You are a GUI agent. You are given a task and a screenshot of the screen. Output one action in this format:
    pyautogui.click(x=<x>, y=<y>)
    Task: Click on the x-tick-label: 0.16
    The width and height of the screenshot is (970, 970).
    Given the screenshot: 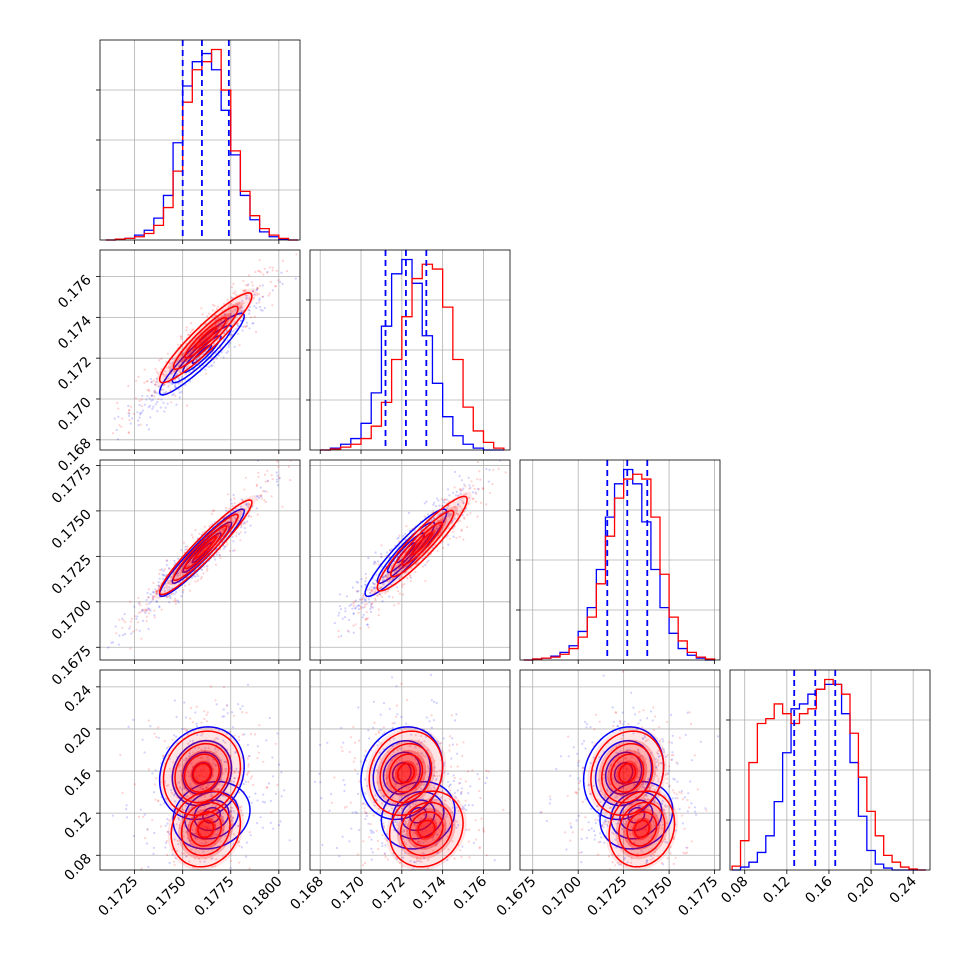 What is the action you would take?
    pyautogui.click(x=818, y=889)
    